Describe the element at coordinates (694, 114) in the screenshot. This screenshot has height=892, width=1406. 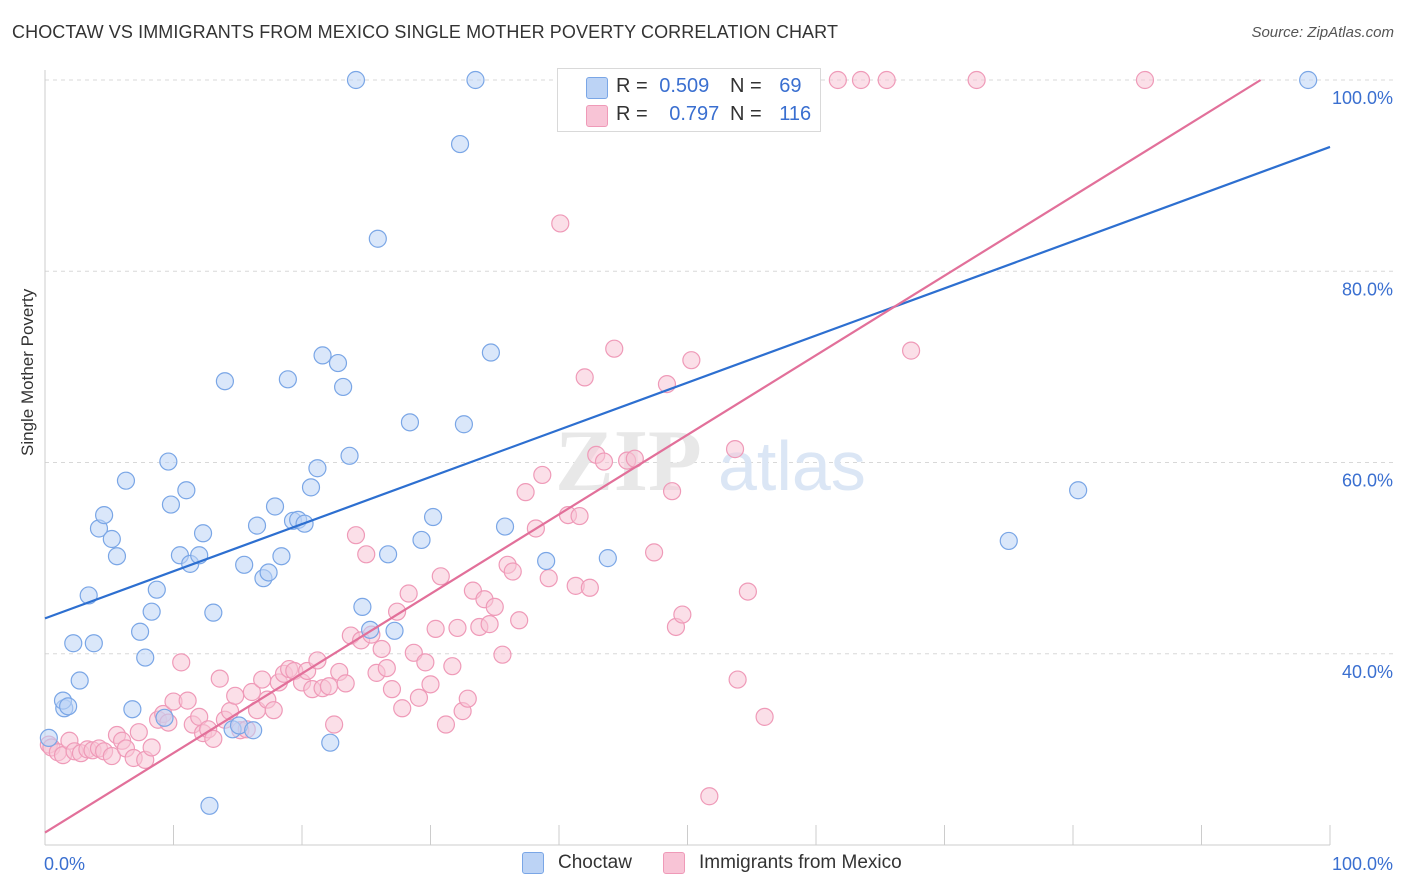
I see `legend-r-value-mexico: 0.797` at that location.